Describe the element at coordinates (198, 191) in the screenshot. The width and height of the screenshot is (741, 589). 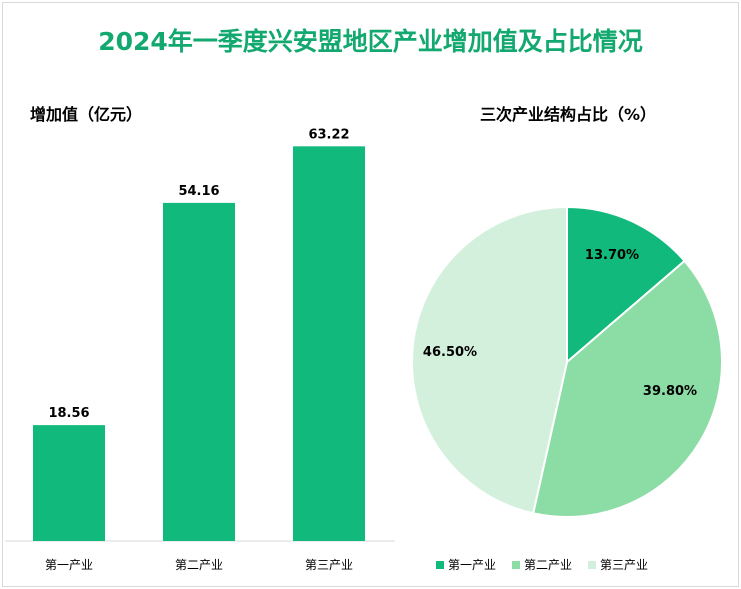
I see `bar-value-label-2: 54.16` at that location.